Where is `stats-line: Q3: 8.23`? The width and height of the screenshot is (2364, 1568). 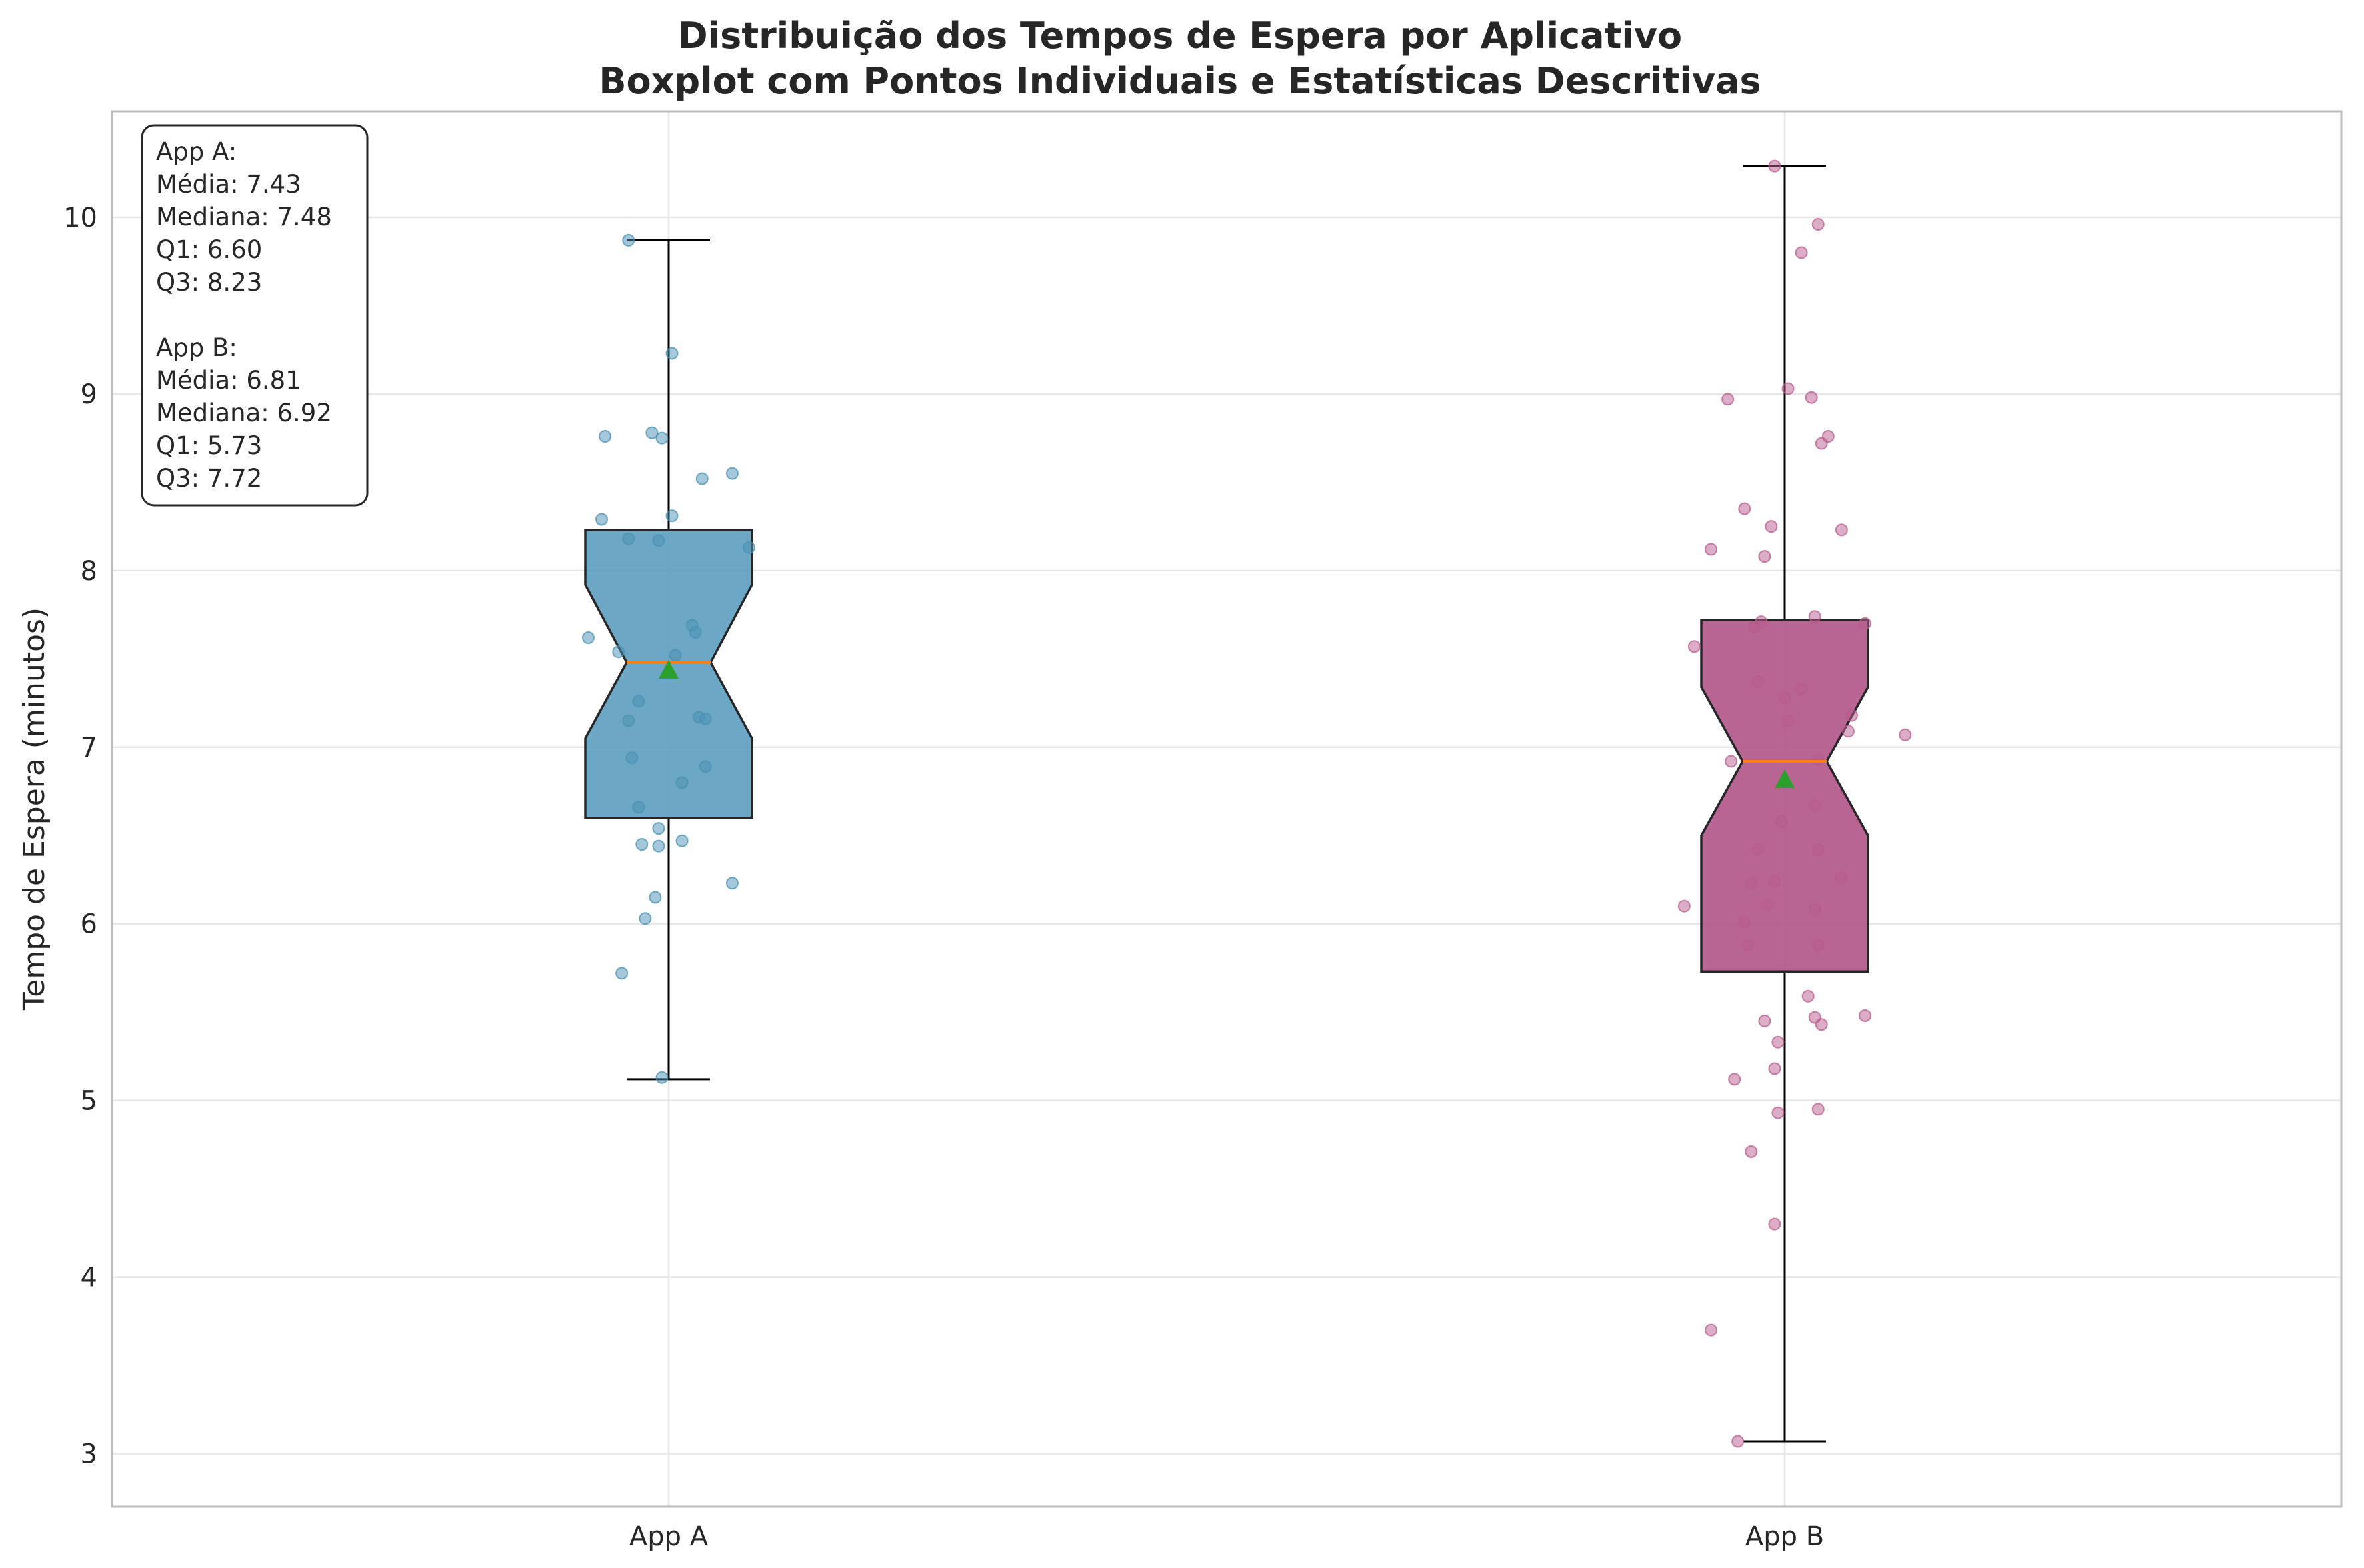
stats-line: Q3: 8.23 is located at coordinates (209, 282).